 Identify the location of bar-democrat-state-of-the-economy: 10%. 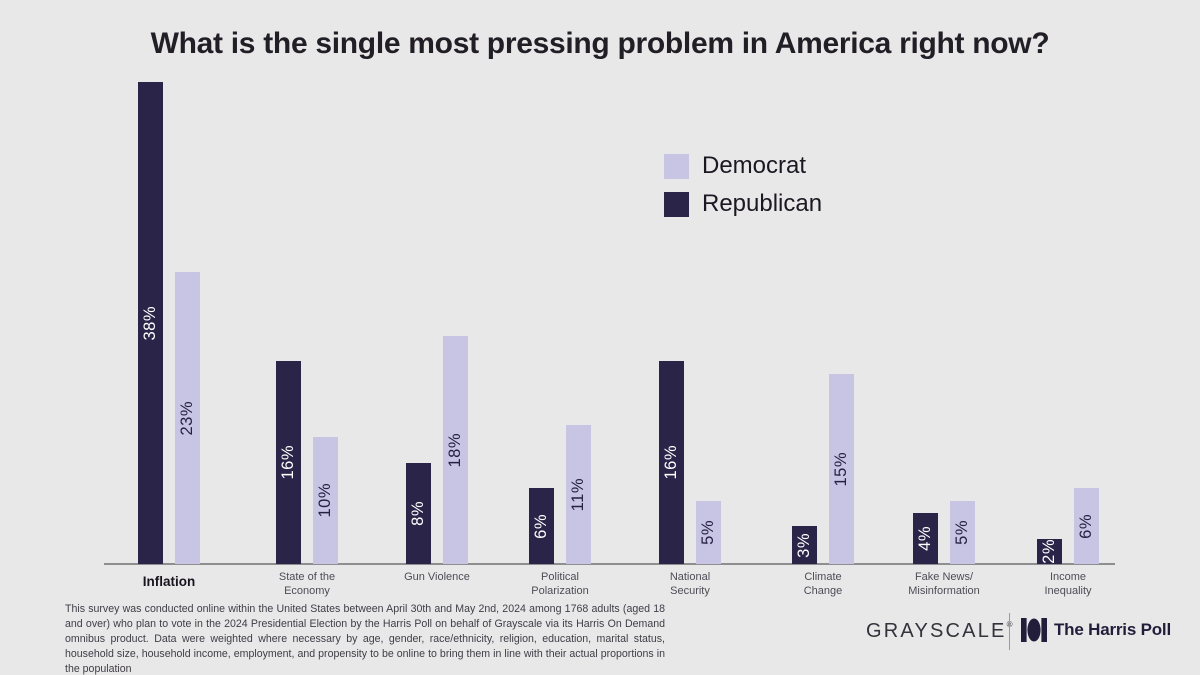
(325, 500).